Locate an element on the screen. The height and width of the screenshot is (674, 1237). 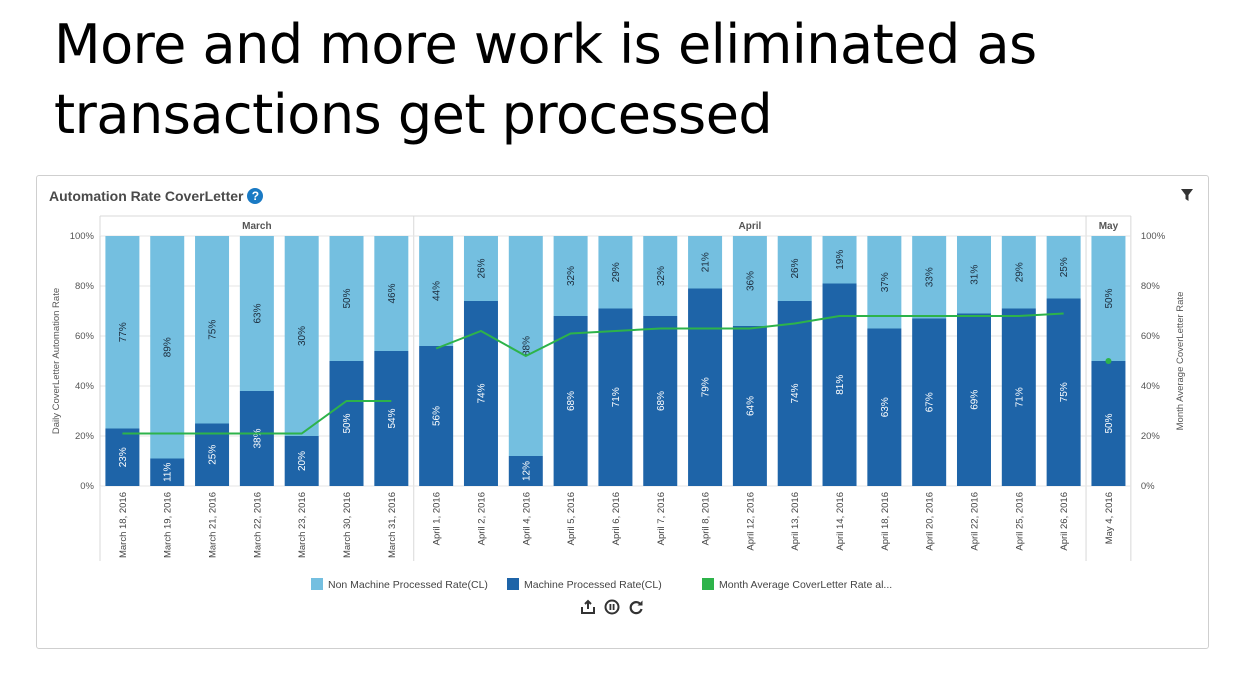
y-tick-label: 100% is located at coordinates (82, 236).